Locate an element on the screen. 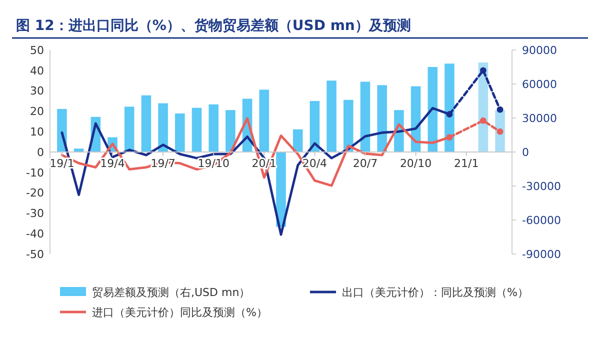 The height and width of the screenshot is (342, 600). y2-tick-label: 30000 is located at coordinates (539, 118).